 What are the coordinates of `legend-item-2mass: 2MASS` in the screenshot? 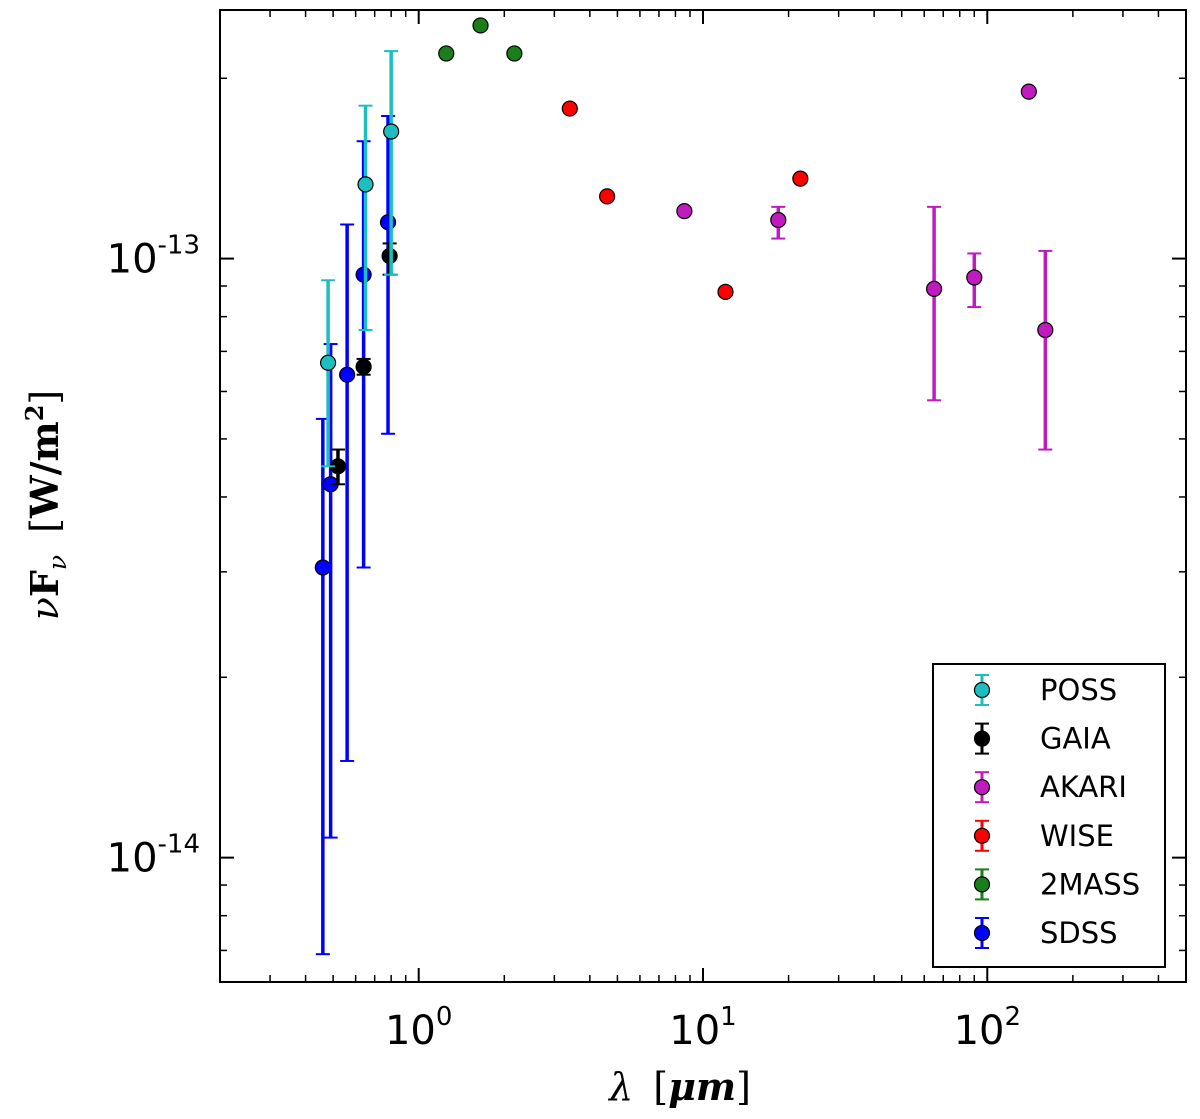 It's located at (1056, 884).